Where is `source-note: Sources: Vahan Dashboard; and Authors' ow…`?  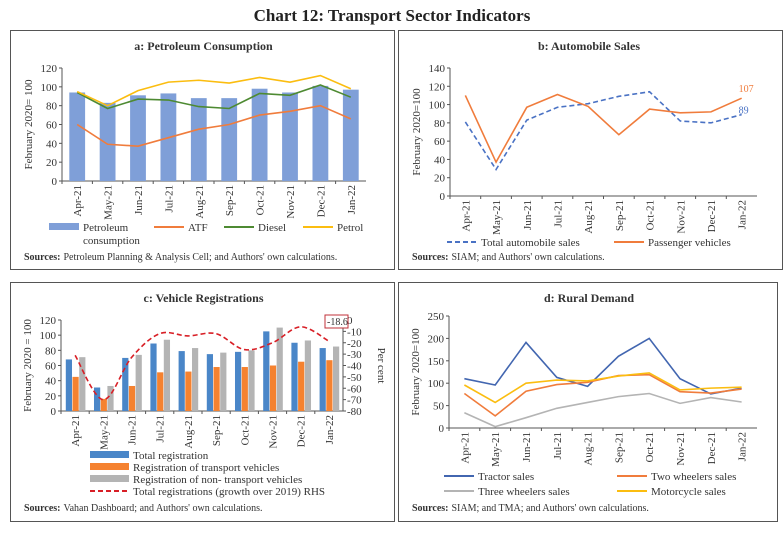
source-note: Sources: Vahan Dashboard; and Authors' ow… is located at coordinates (143, 508).